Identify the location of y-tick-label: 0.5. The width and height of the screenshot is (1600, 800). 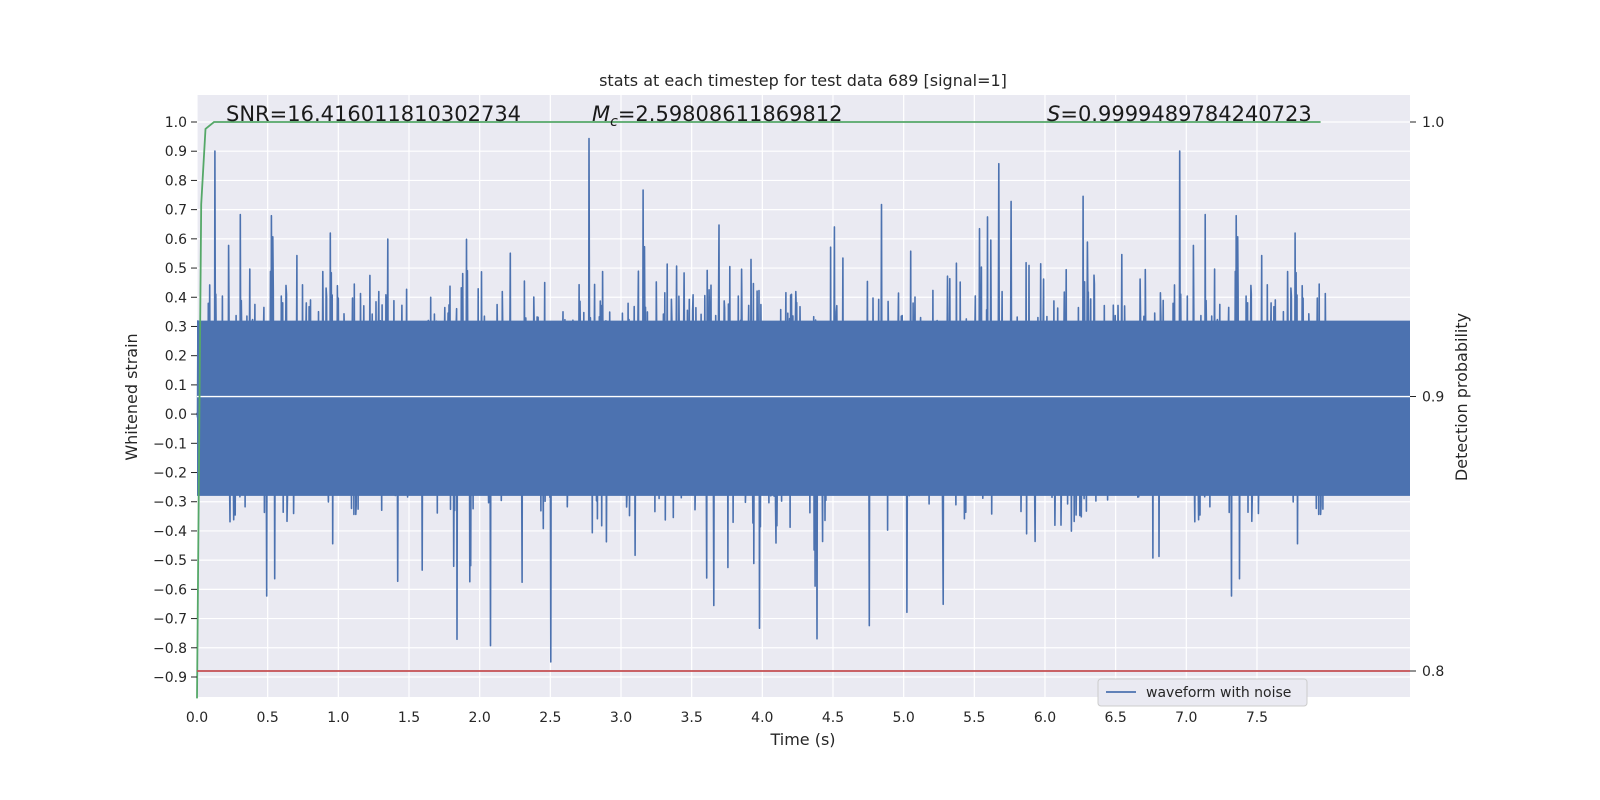
(176, 269).